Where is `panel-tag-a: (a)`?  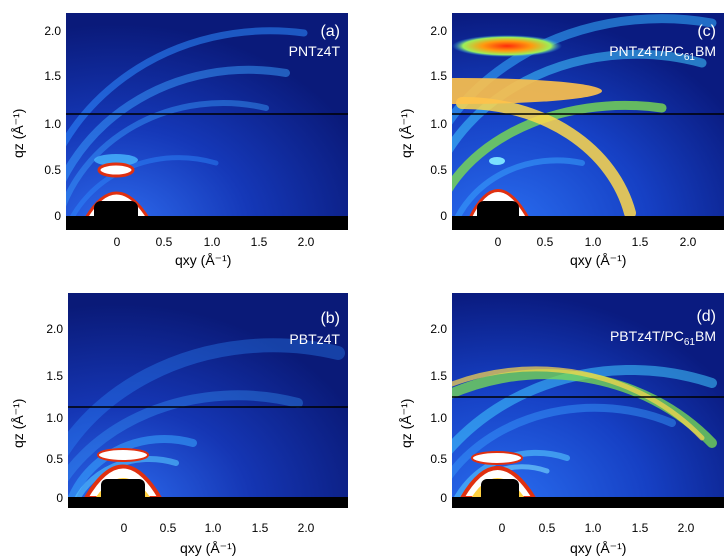
panel-tag-a: (a) is located at coordinates (330, 31).